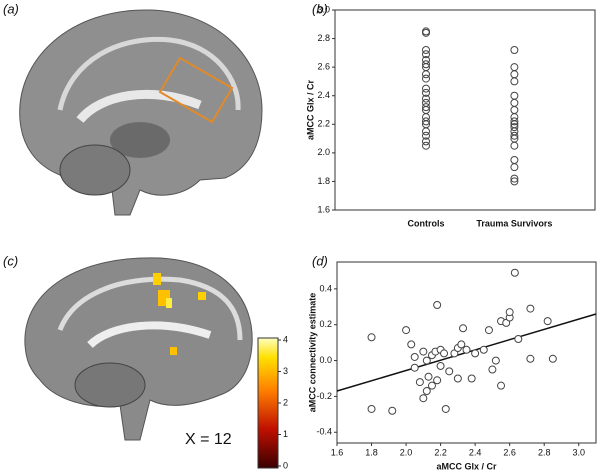 The height and width of the screenshot is (474, 600). What do you see at coordinates (323, 152) in the screenshot?
I see `y-tick-label: 2.0` at bounding box center [323, 152].